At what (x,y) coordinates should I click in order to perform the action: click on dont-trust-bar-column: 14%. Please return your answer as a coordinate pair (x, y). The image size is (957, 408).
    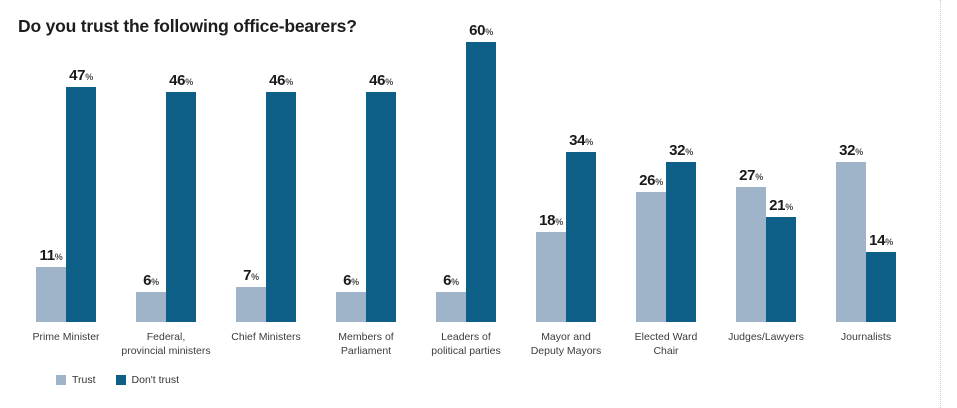
    Looking at the image, I should click on (881, 172).